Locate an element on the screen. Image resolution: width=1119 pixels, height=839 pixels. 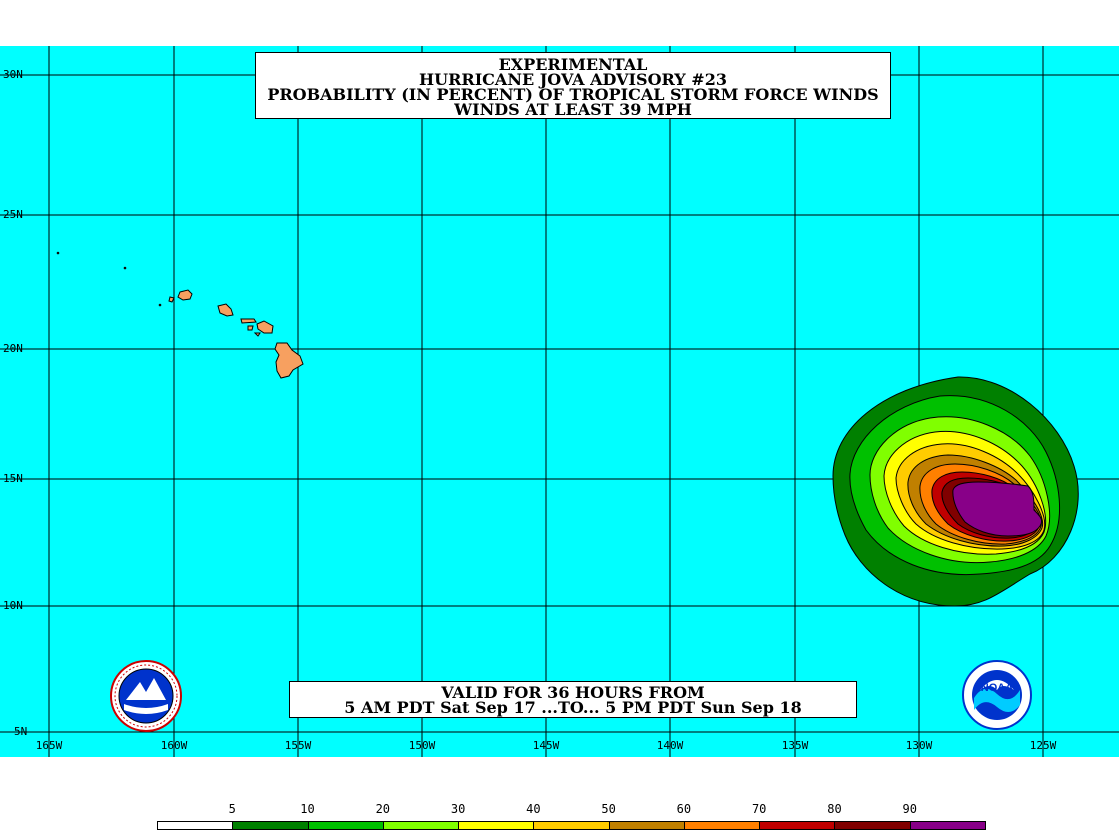
island-oahu is located at coordinates (225, 310).